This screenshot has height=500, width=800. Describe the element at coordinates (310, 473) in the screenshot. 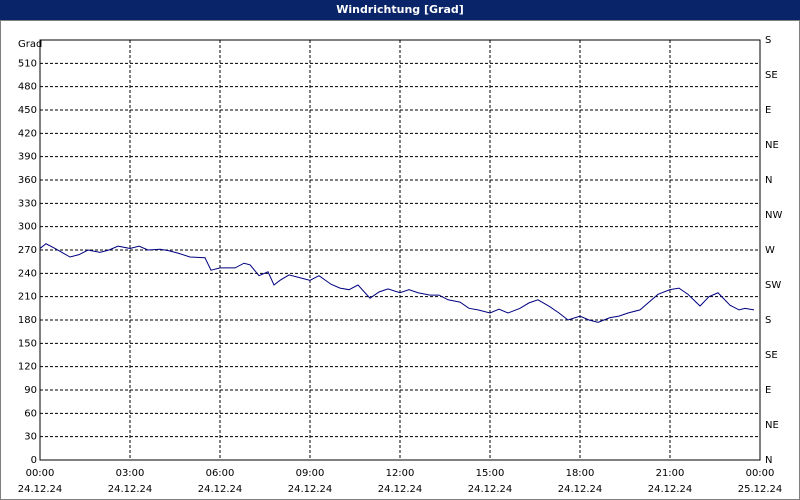

I see `x-tick-label: 09:00` at that location.